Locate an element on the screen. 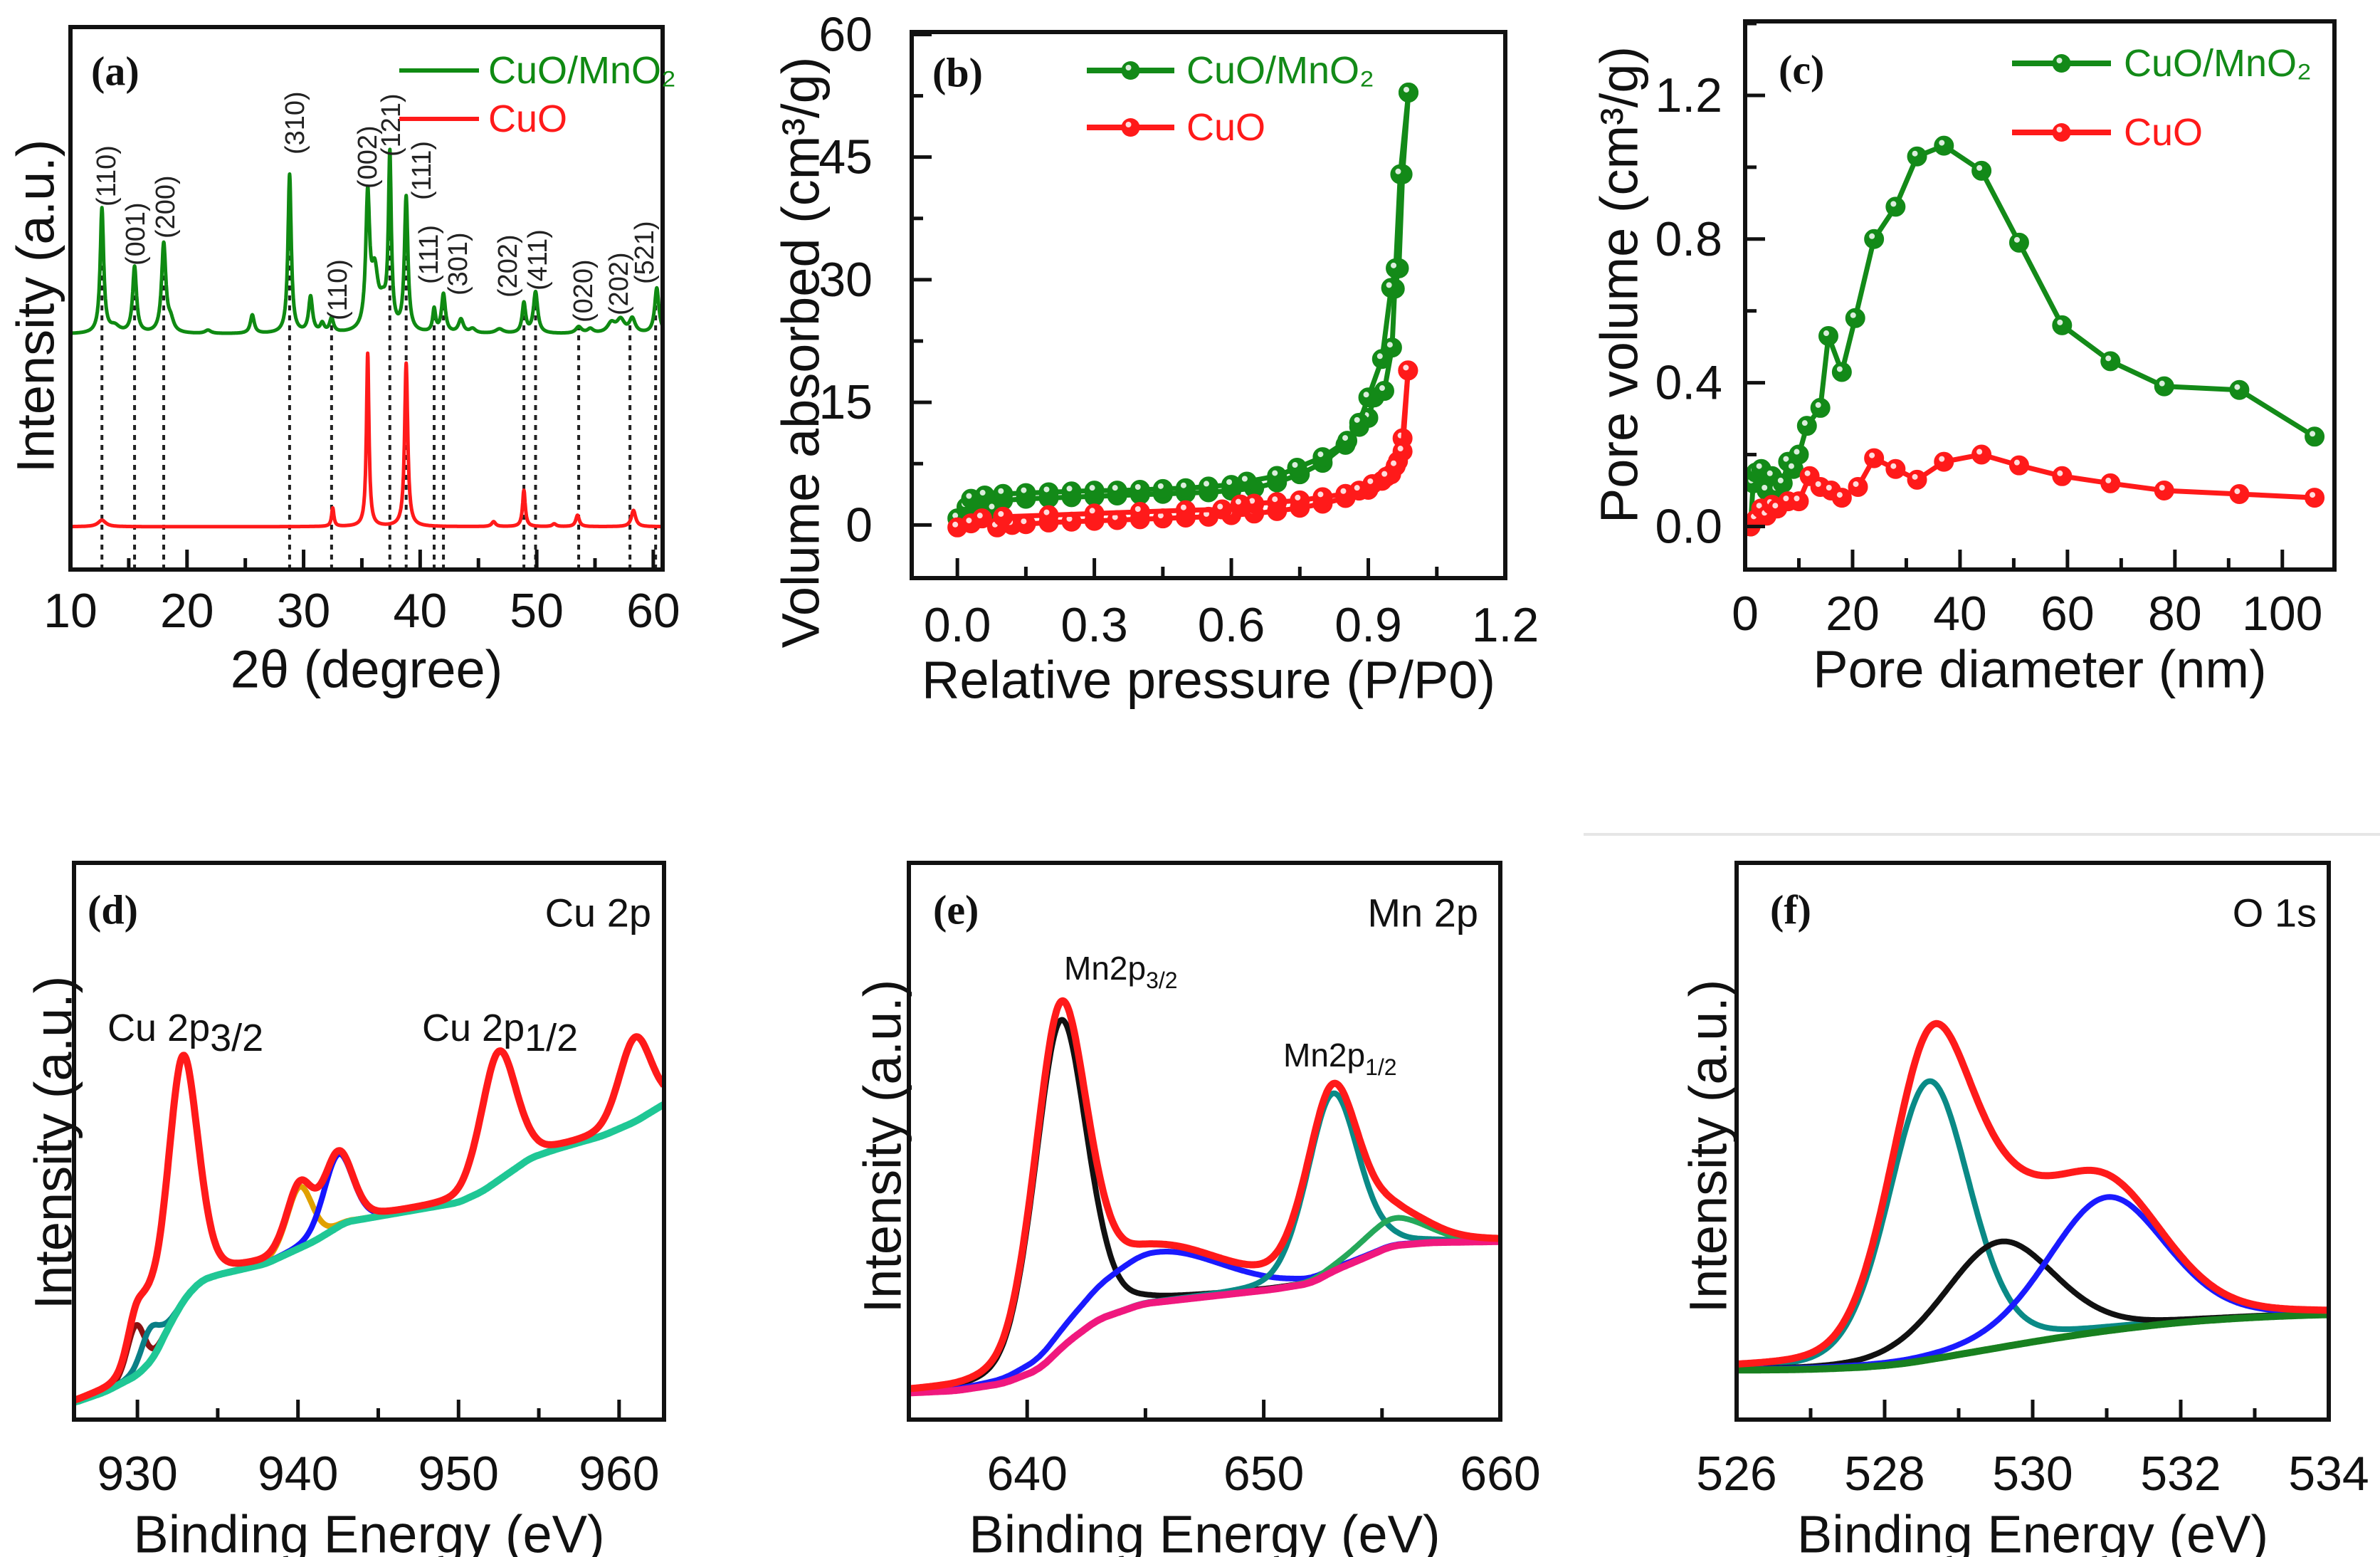 This screenshot has width=2380, height=1557. y-tick-label: 30 is located at coordinates (845, 280).